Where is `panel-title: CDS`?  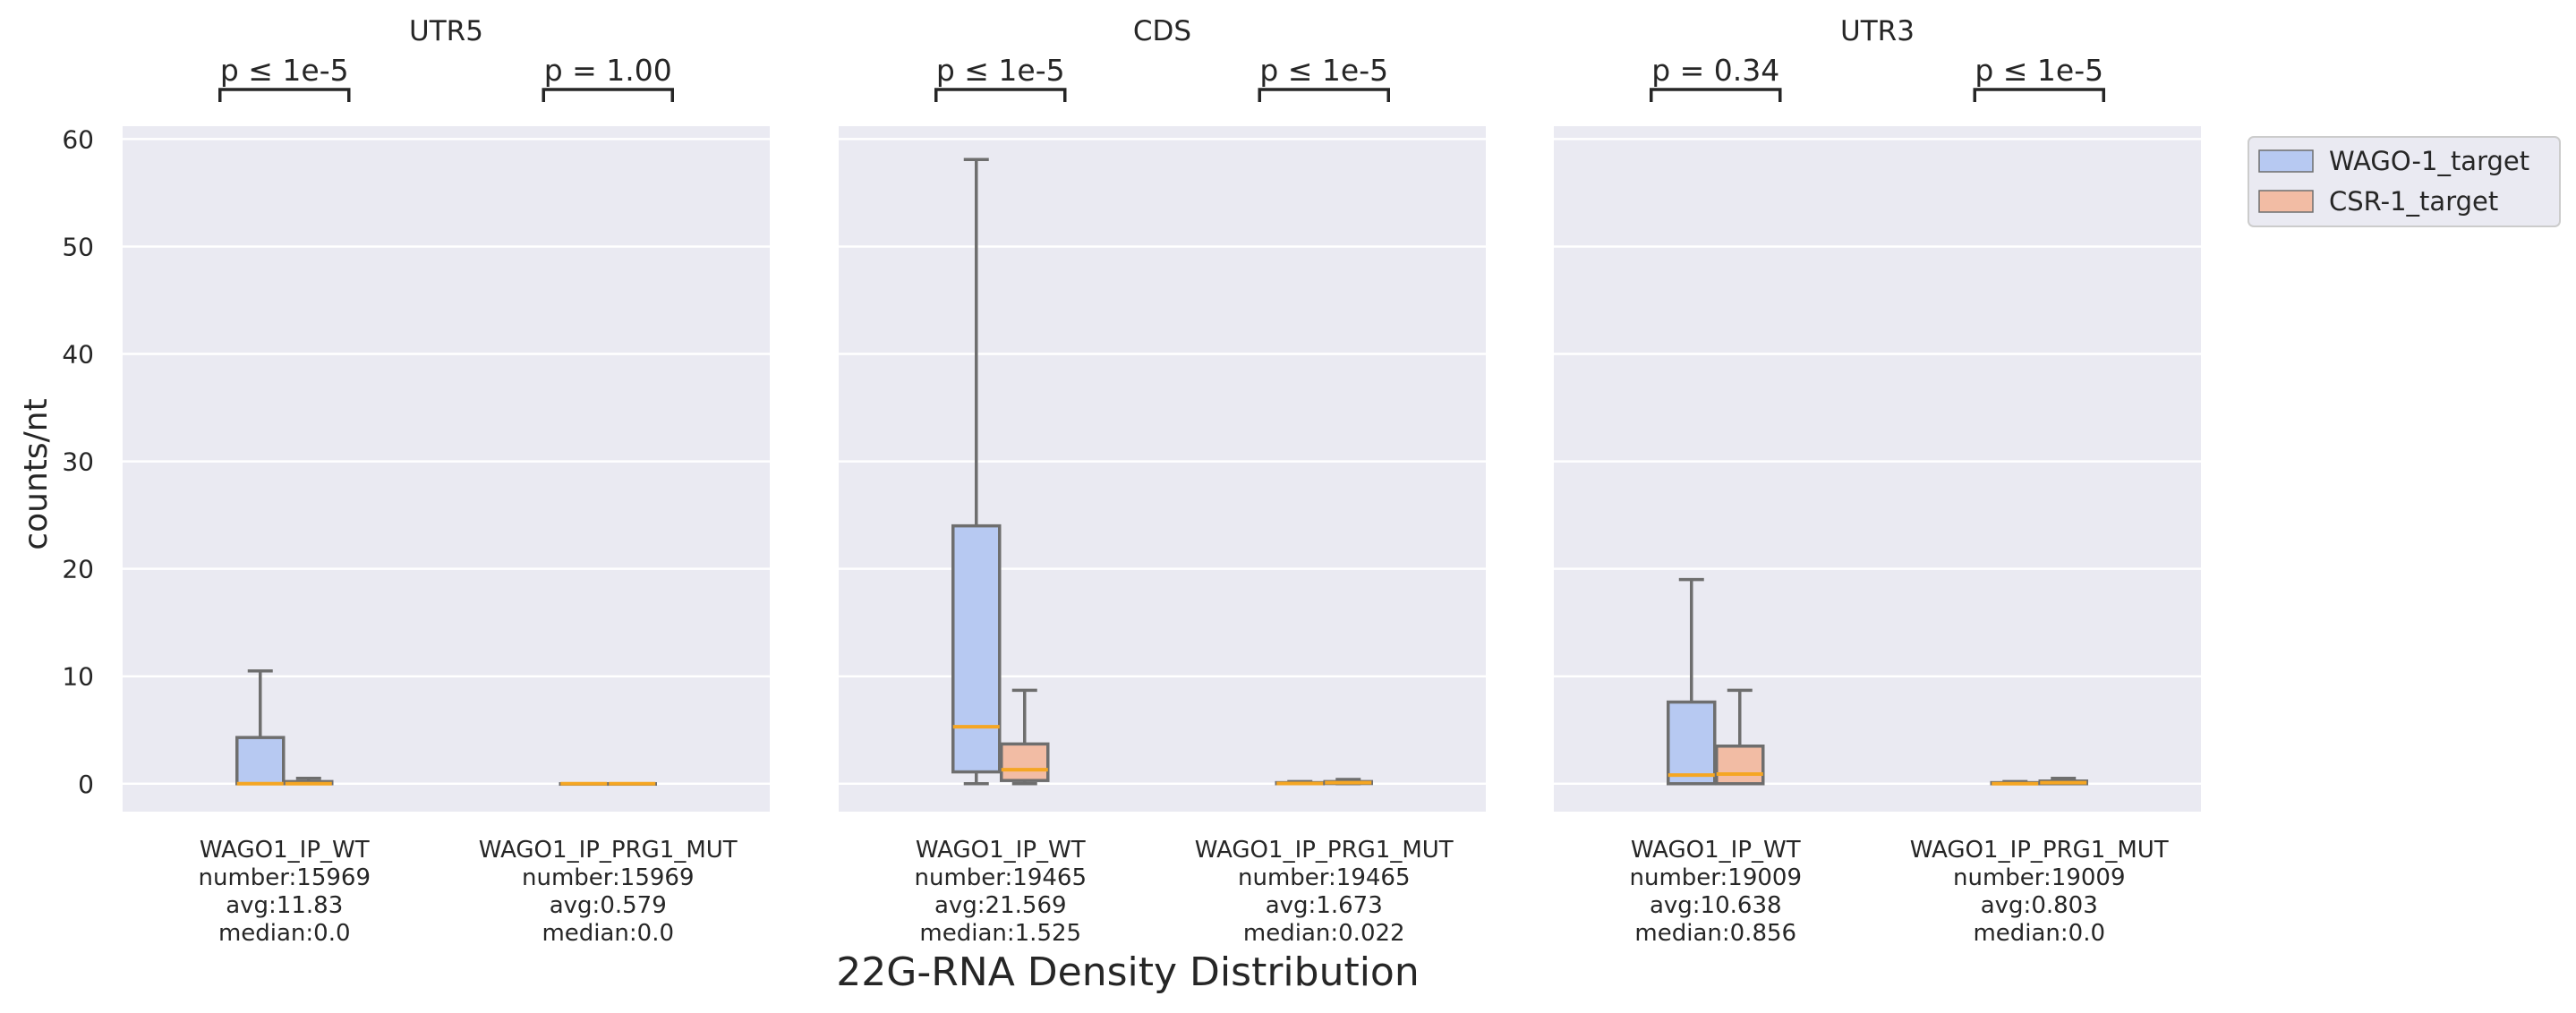
panel-title: CDS is located at coordinates (1162, 31).